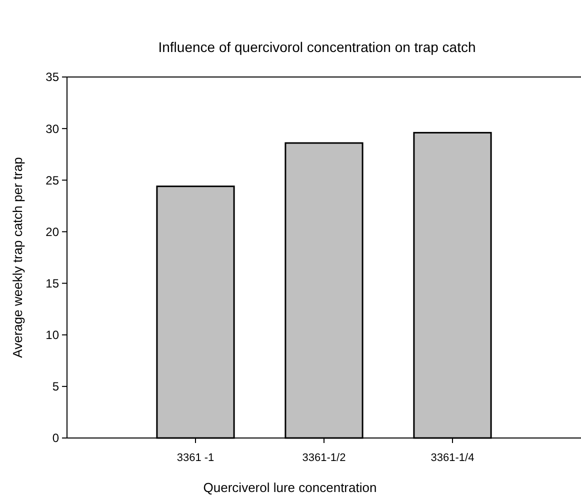 This screenshot has width=581, height=502. What do you see at coordinates (53, 335) in the screenshot?
I see `y-tick-label: 10` at bounding box center [53, 335].